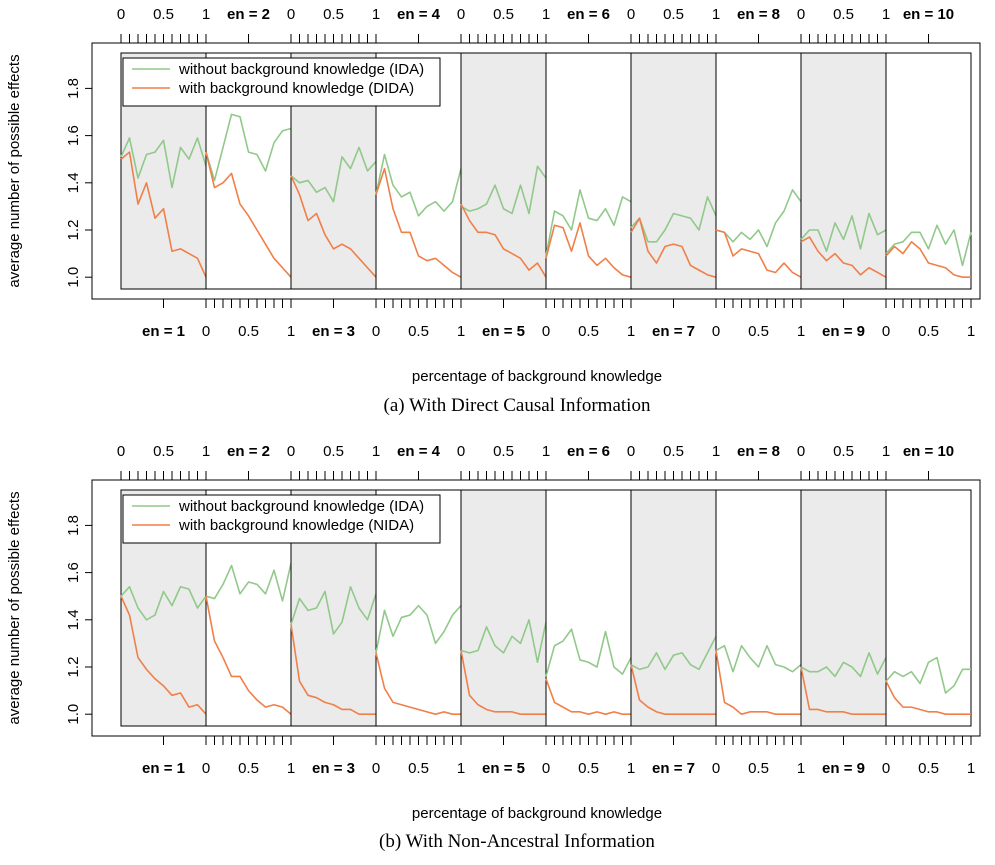 The width and height of the screenshot is (995, 865). I want to click on figure-caption: (a) With Direct Causal Information, so click(517, 405).